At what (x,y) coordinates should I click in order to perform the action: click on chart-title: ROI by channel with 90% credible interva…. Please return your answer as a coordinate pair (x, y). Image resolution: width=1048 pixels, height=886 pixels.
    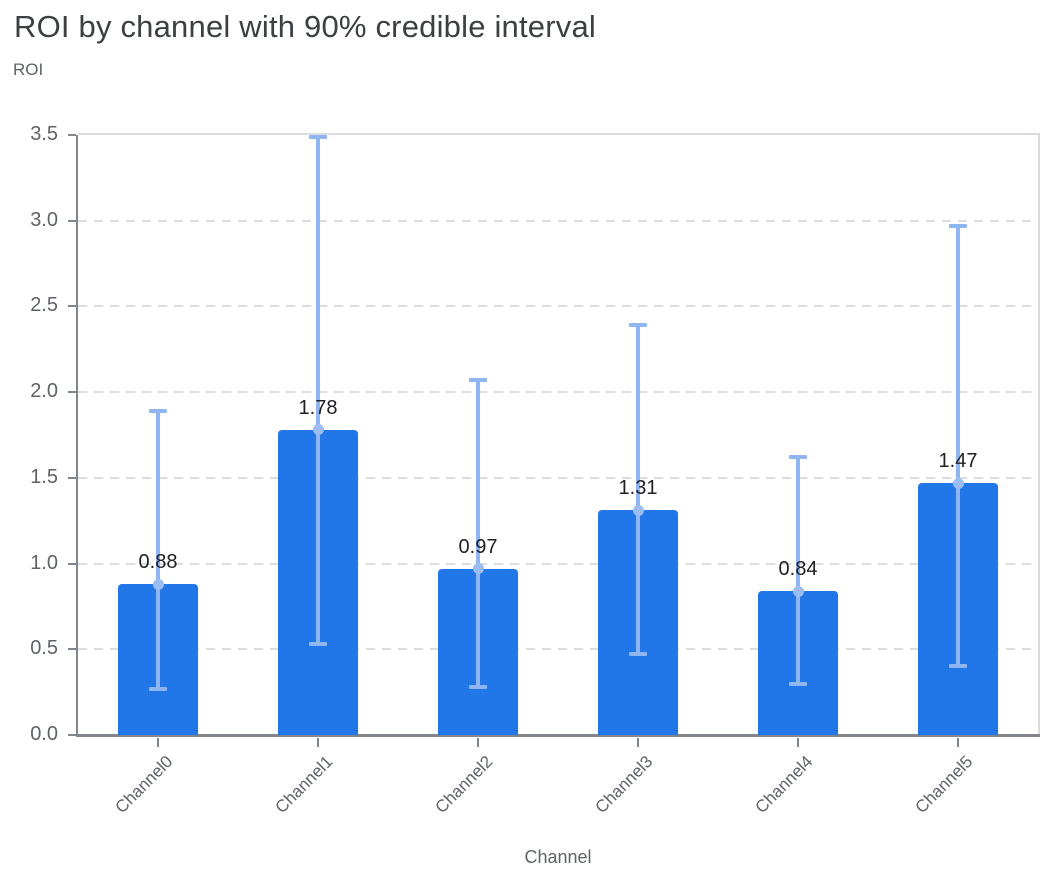
    Looking at the image, I should click on (305, 26).